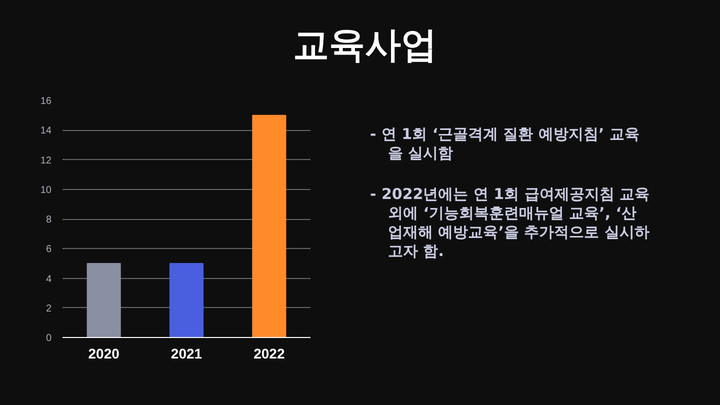 Image resolution: width=720 pixels, height=405 pixels. I want to click on y-tick-label: 12, so click(46, 160).